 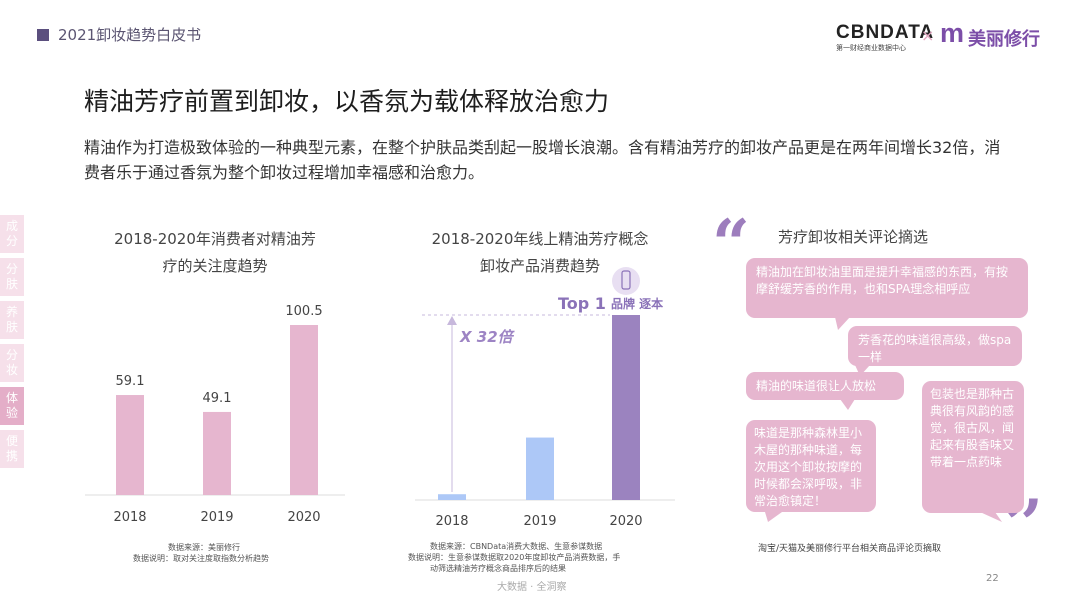 What do you see at coordinates (885, 32) in the screenshot?
I see `cbndata-logo: CBNDATA` at bounding box center [885, 32].